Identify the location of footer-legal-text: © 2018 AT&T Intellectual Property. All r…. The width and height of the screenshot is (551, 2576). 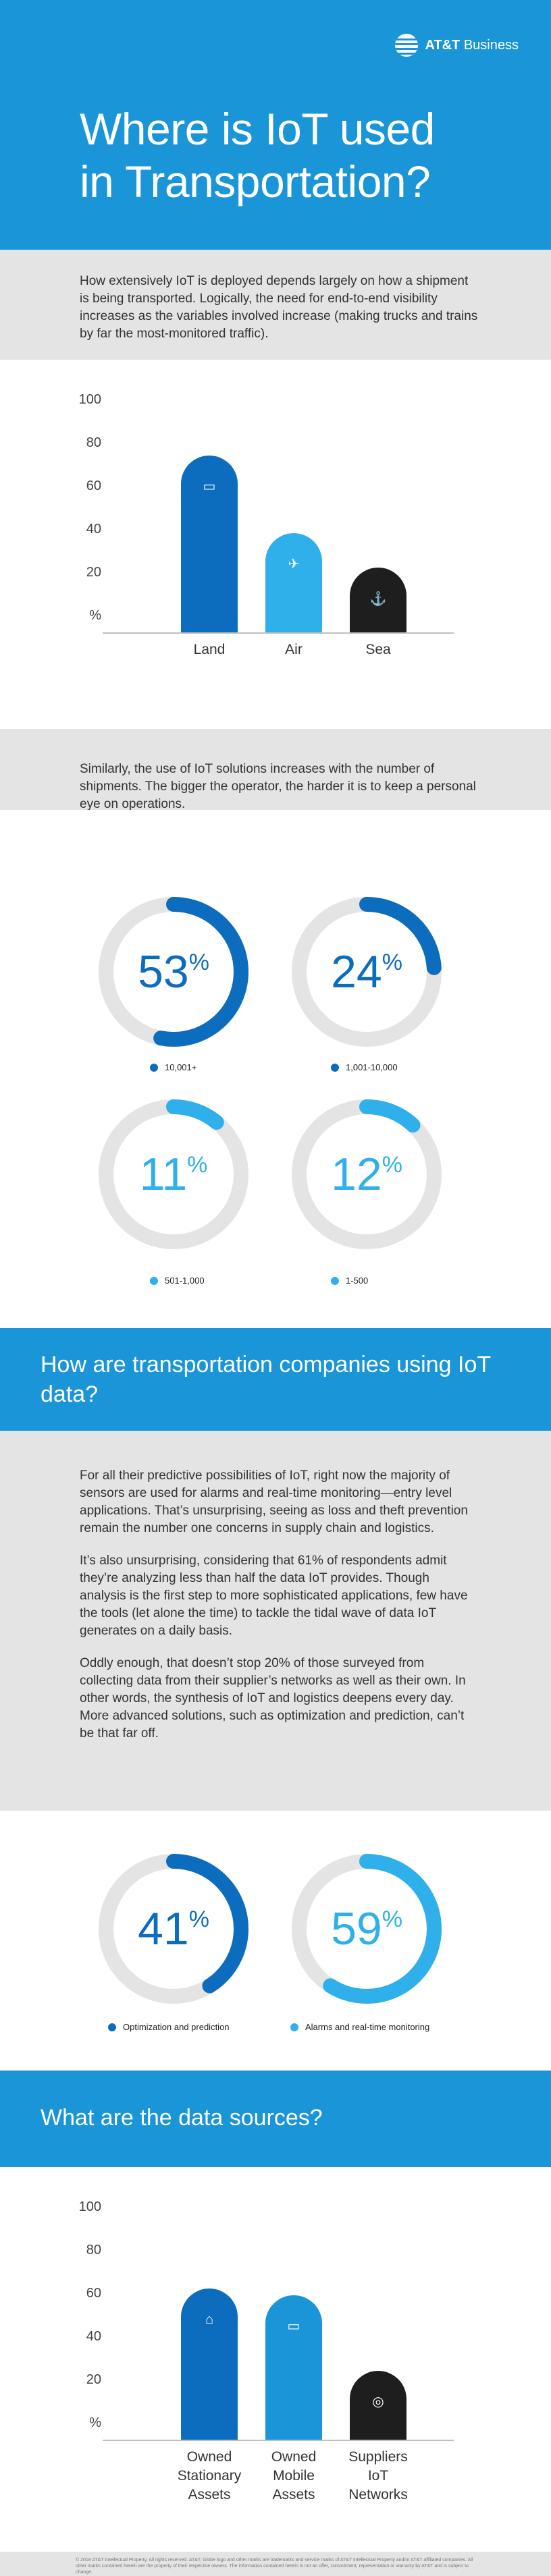
(274, 2566).